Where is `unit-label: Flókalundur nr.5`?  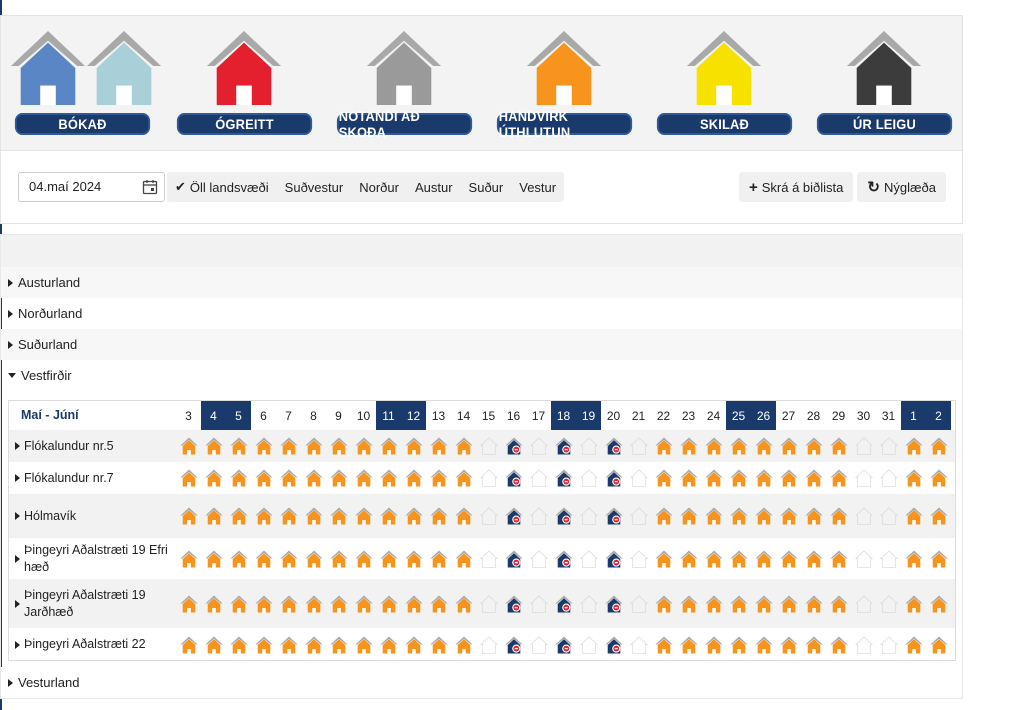
unit-label: Flókalundur nr.5 is located at coordinates (89, 446).